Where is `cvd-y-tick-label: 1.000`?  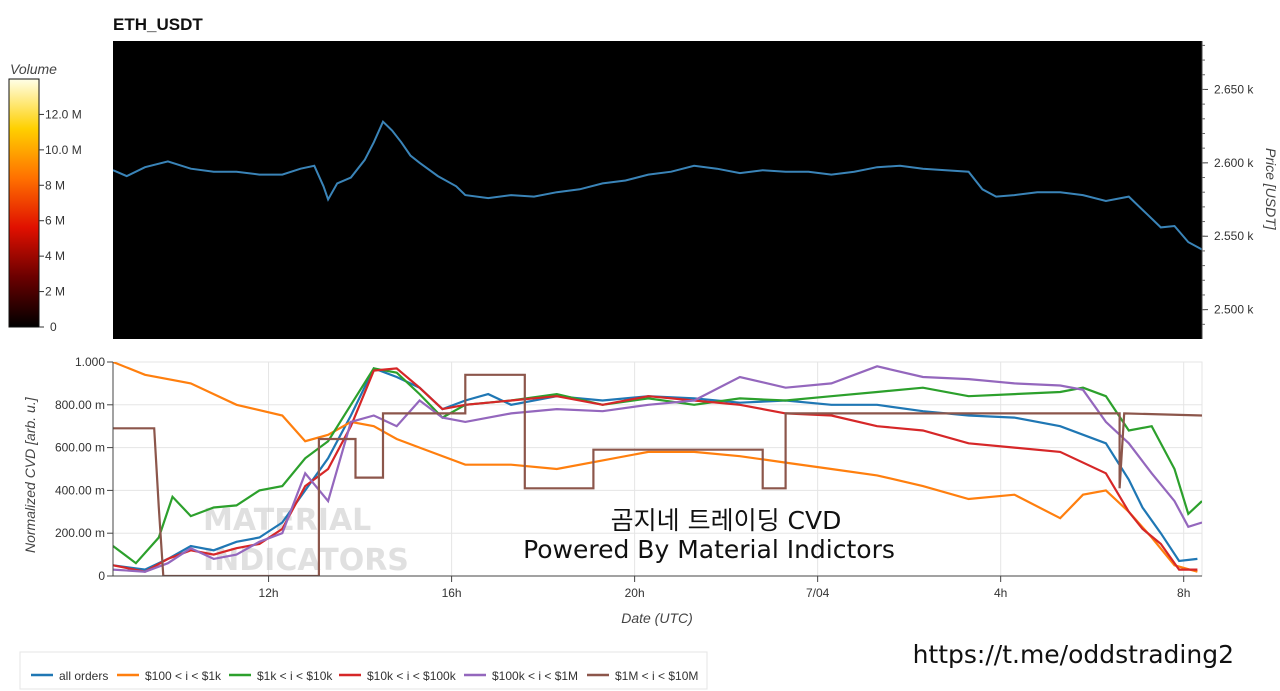
cvd-y-tick-label: 1.000 is located at coordinates (90, 362).